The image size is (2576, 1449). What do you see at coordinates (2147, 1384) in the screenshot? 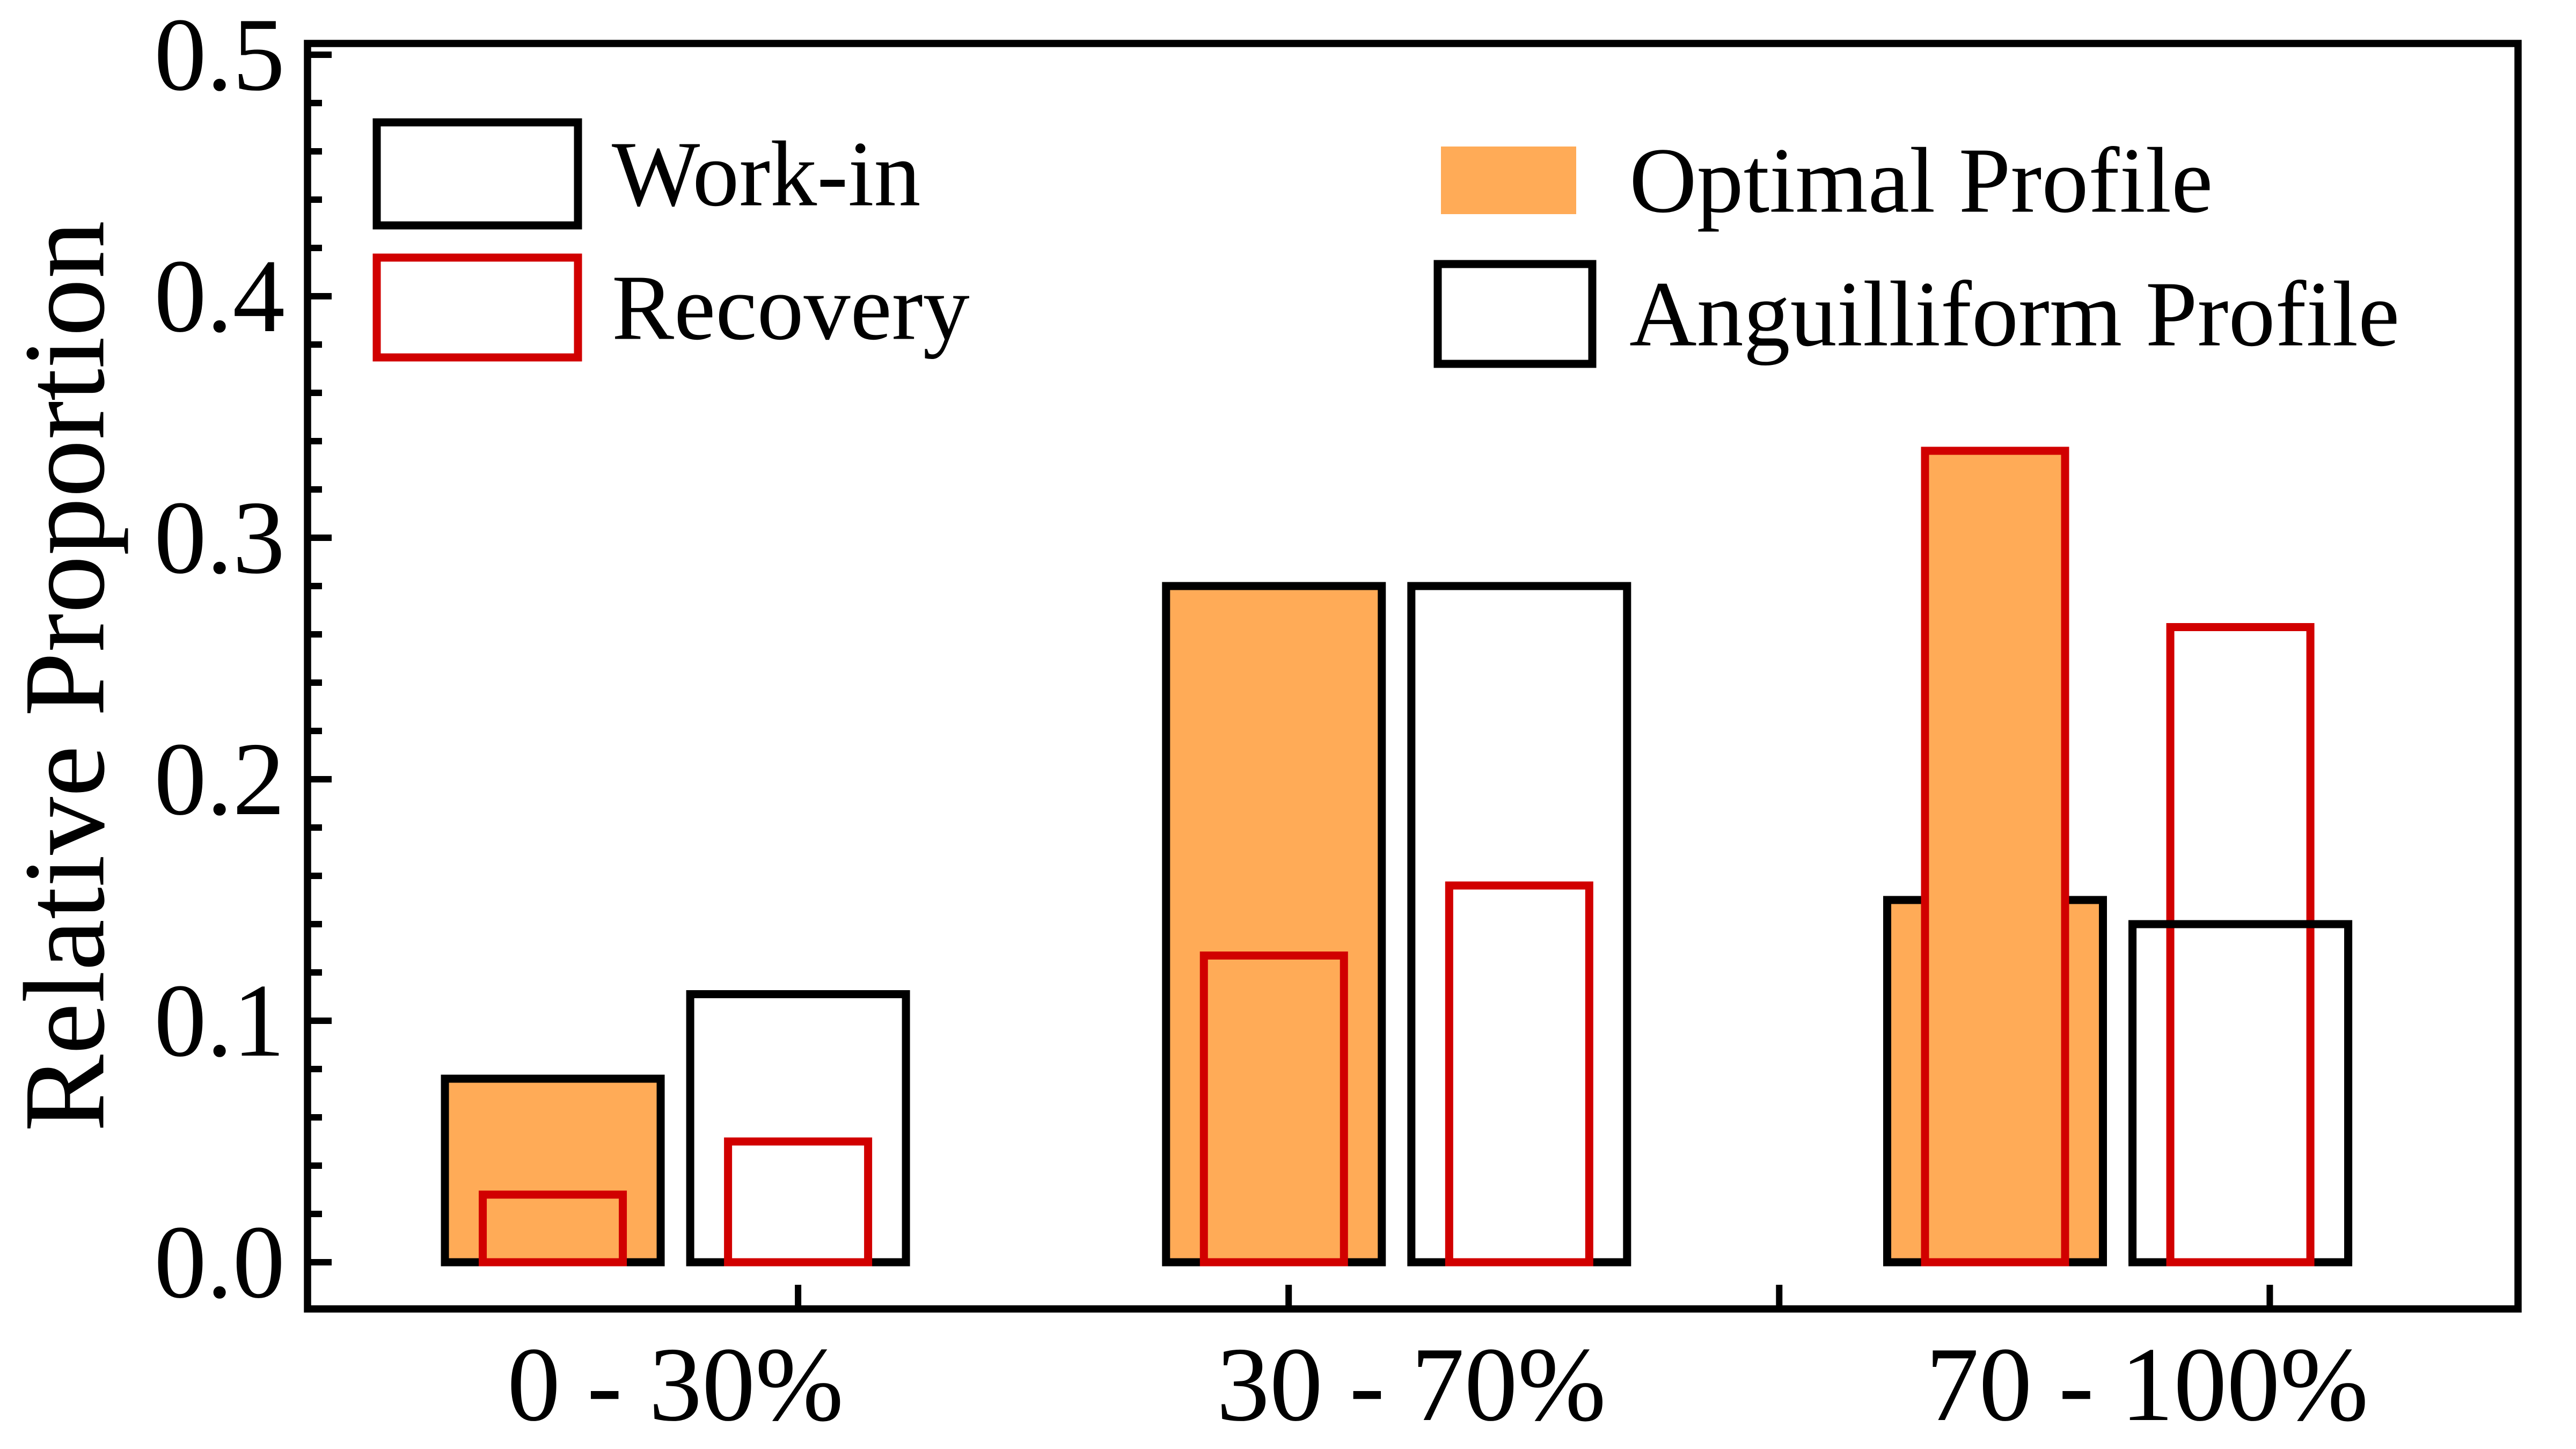
I see `x-category-label: 70 - 100%` at bounding box center [2147, 1384].